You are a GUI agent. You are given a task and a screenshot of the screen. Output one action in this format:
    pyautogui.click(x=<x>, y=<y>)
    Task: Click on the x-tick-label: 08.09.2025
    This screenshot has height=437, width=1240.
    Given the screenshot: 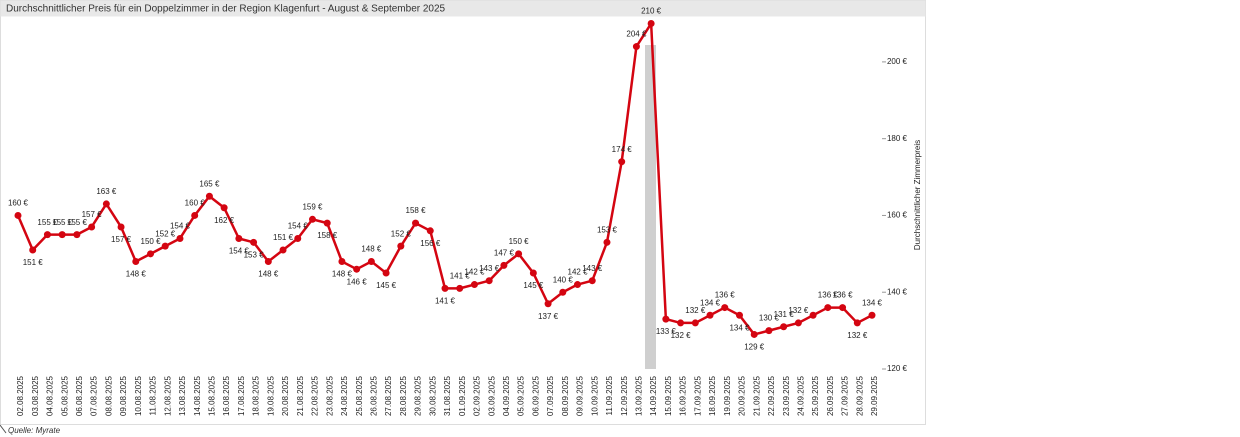 What is the action you would take?
    pyautogui.click(x=565, y=395)
    